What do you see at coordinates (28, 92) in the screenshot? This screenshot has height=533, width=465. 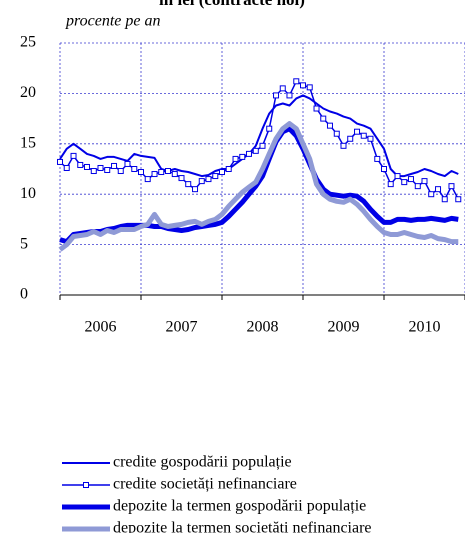 I see `y-tick-label: 20` at bounding box center [28, 92].